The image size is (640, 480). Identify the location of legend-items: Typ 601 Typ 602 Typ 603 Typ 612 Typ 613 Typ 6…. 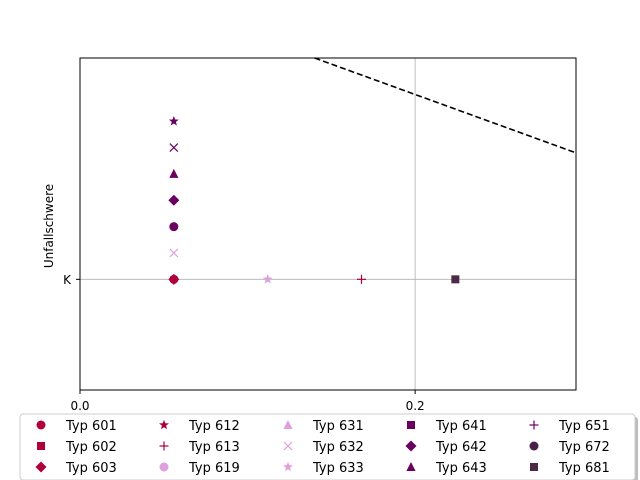
(322, 447).